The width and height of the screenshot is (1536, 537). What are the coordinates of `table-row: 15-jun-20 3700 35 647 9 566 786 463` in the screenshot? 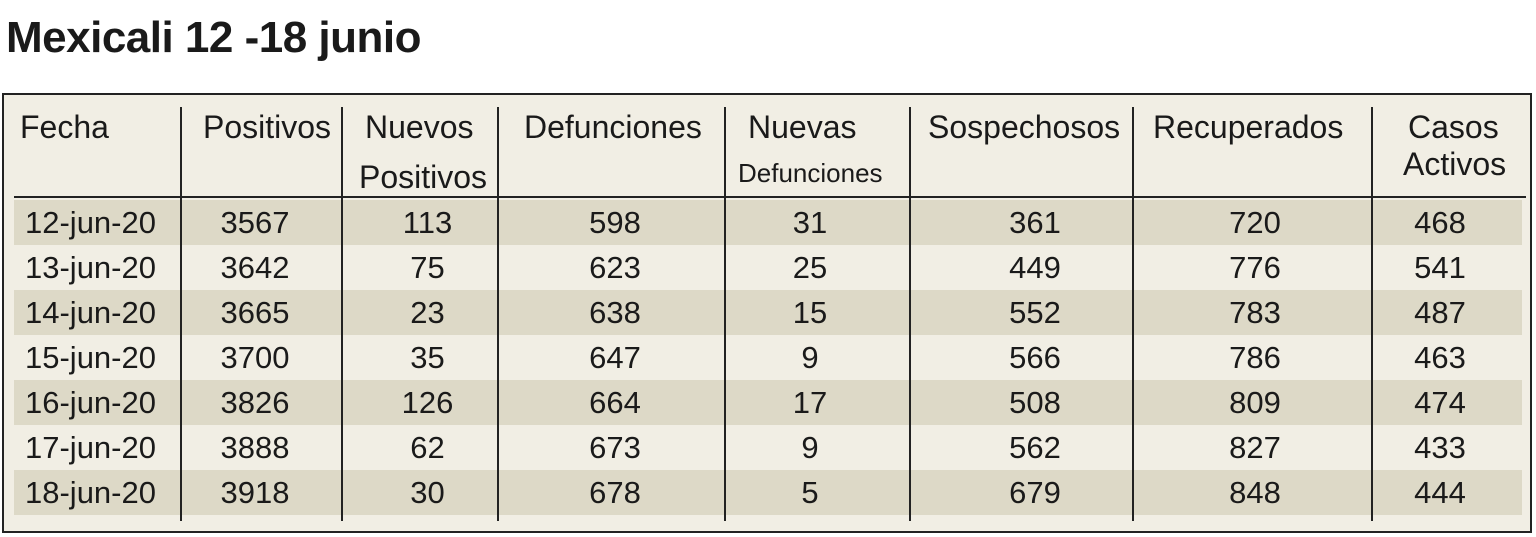 It's located at (768, 357).